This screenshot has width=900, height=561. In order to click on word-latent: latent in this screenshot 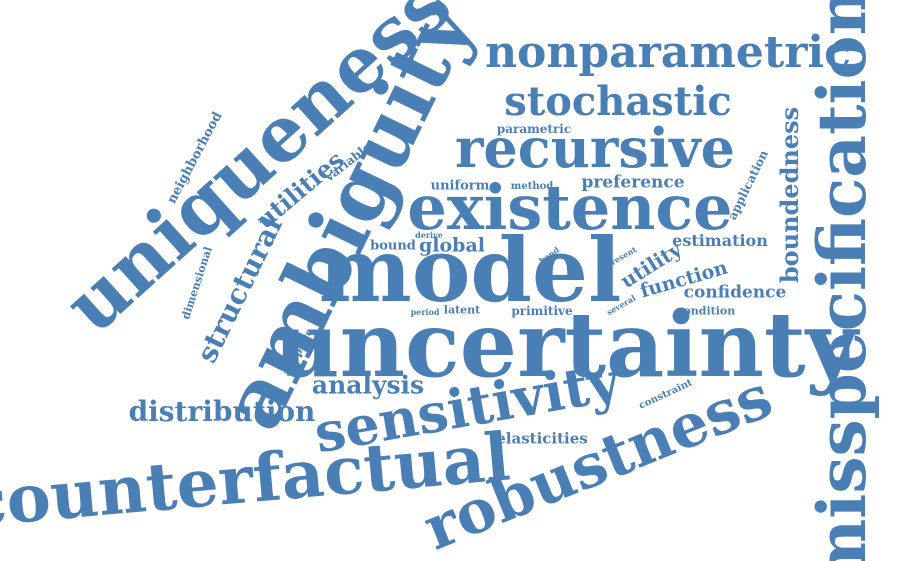, I will do `click(462, 310)`.